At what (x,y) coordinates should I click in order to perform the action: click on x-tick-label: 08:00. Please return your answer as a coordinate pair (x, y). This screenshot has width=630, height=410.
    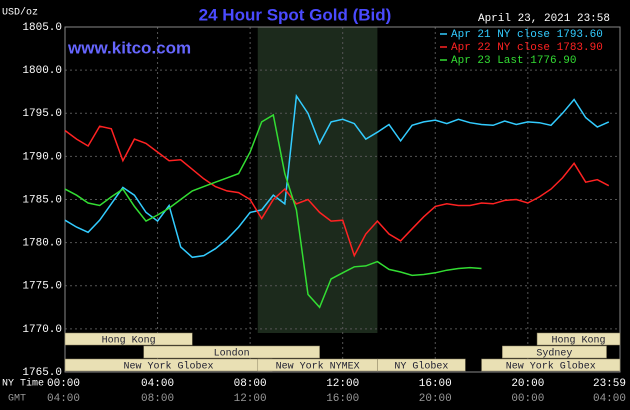
    Looking at the image, I should click on (250, 384).